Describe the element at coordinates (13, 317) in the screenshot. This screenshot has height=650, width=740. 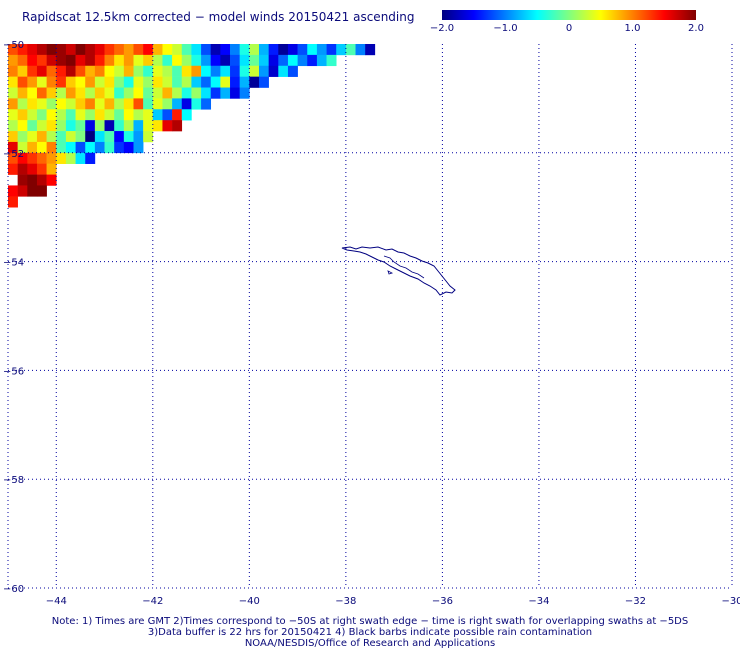
I see `latitude-ticks: −50 −52 −54 −56 −58 −60` at that location.